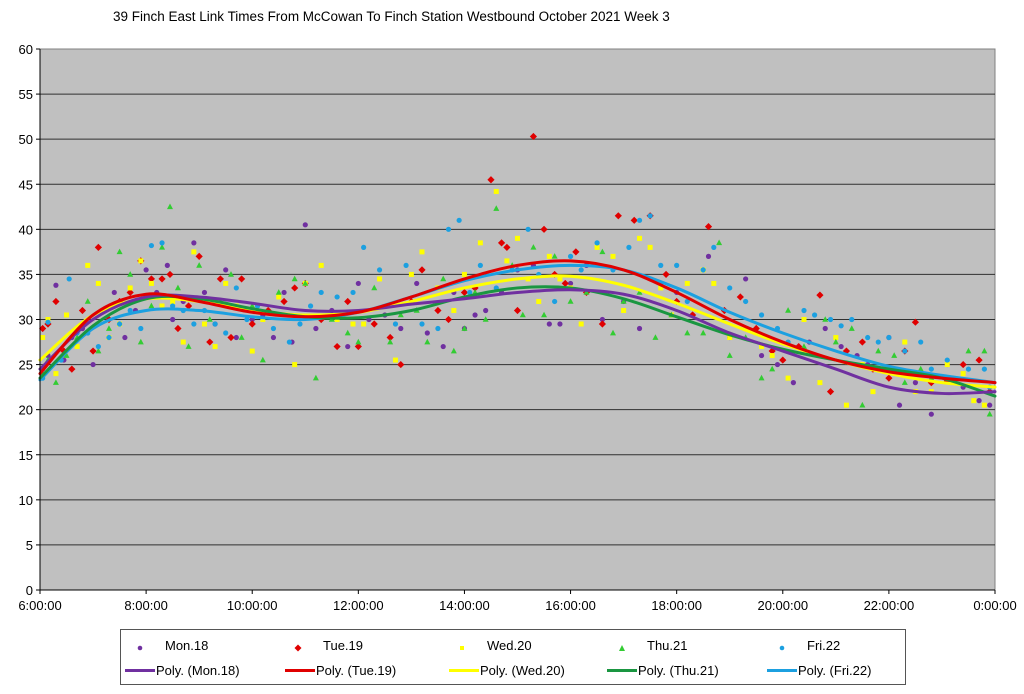  What do you see at coordinates (26, 49) in the screenshot?
I see `y-tick-label: 60` at bounding box center [26, 49].